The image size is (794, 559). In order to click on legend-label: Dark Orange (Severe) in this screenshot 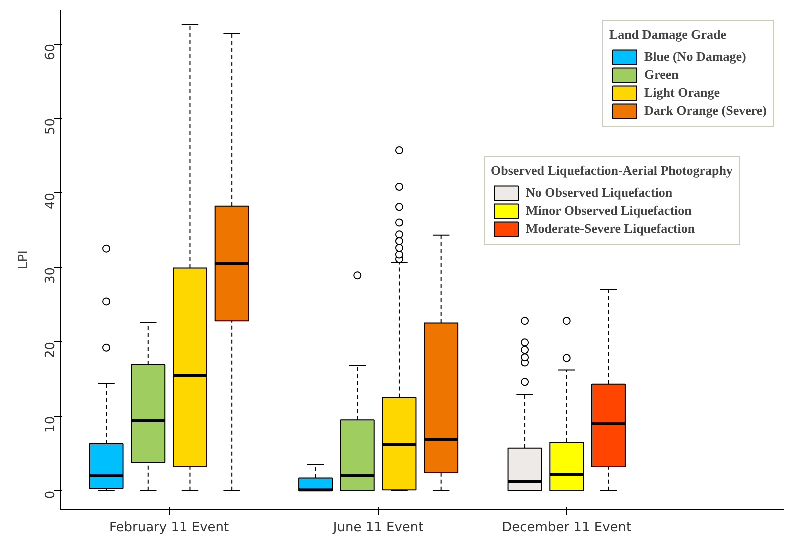, I will do `click(705, 111)`.